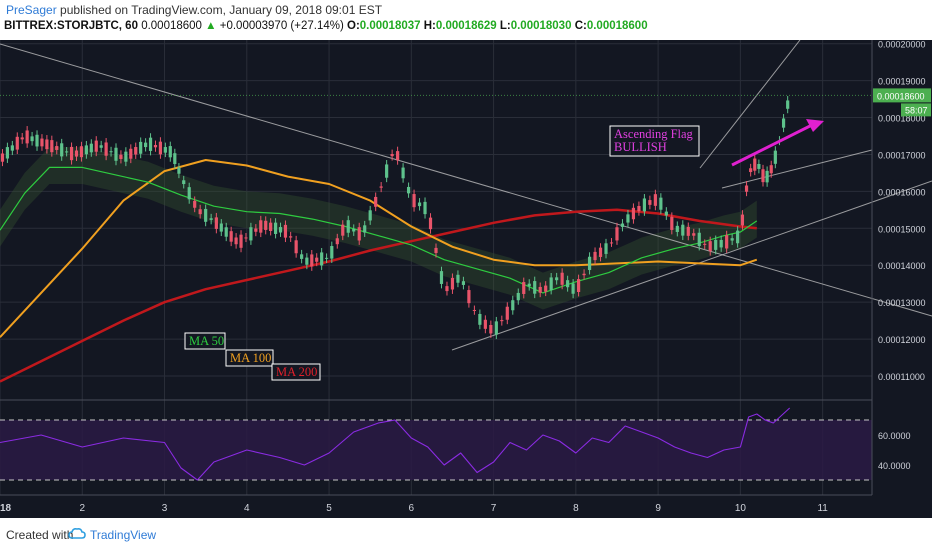 This screenshot has width=932, height=550. What do you see at coordinates (494, 508) in the screenshot?
I see `x-tick-label: 7` at bounding box center [494, 508].